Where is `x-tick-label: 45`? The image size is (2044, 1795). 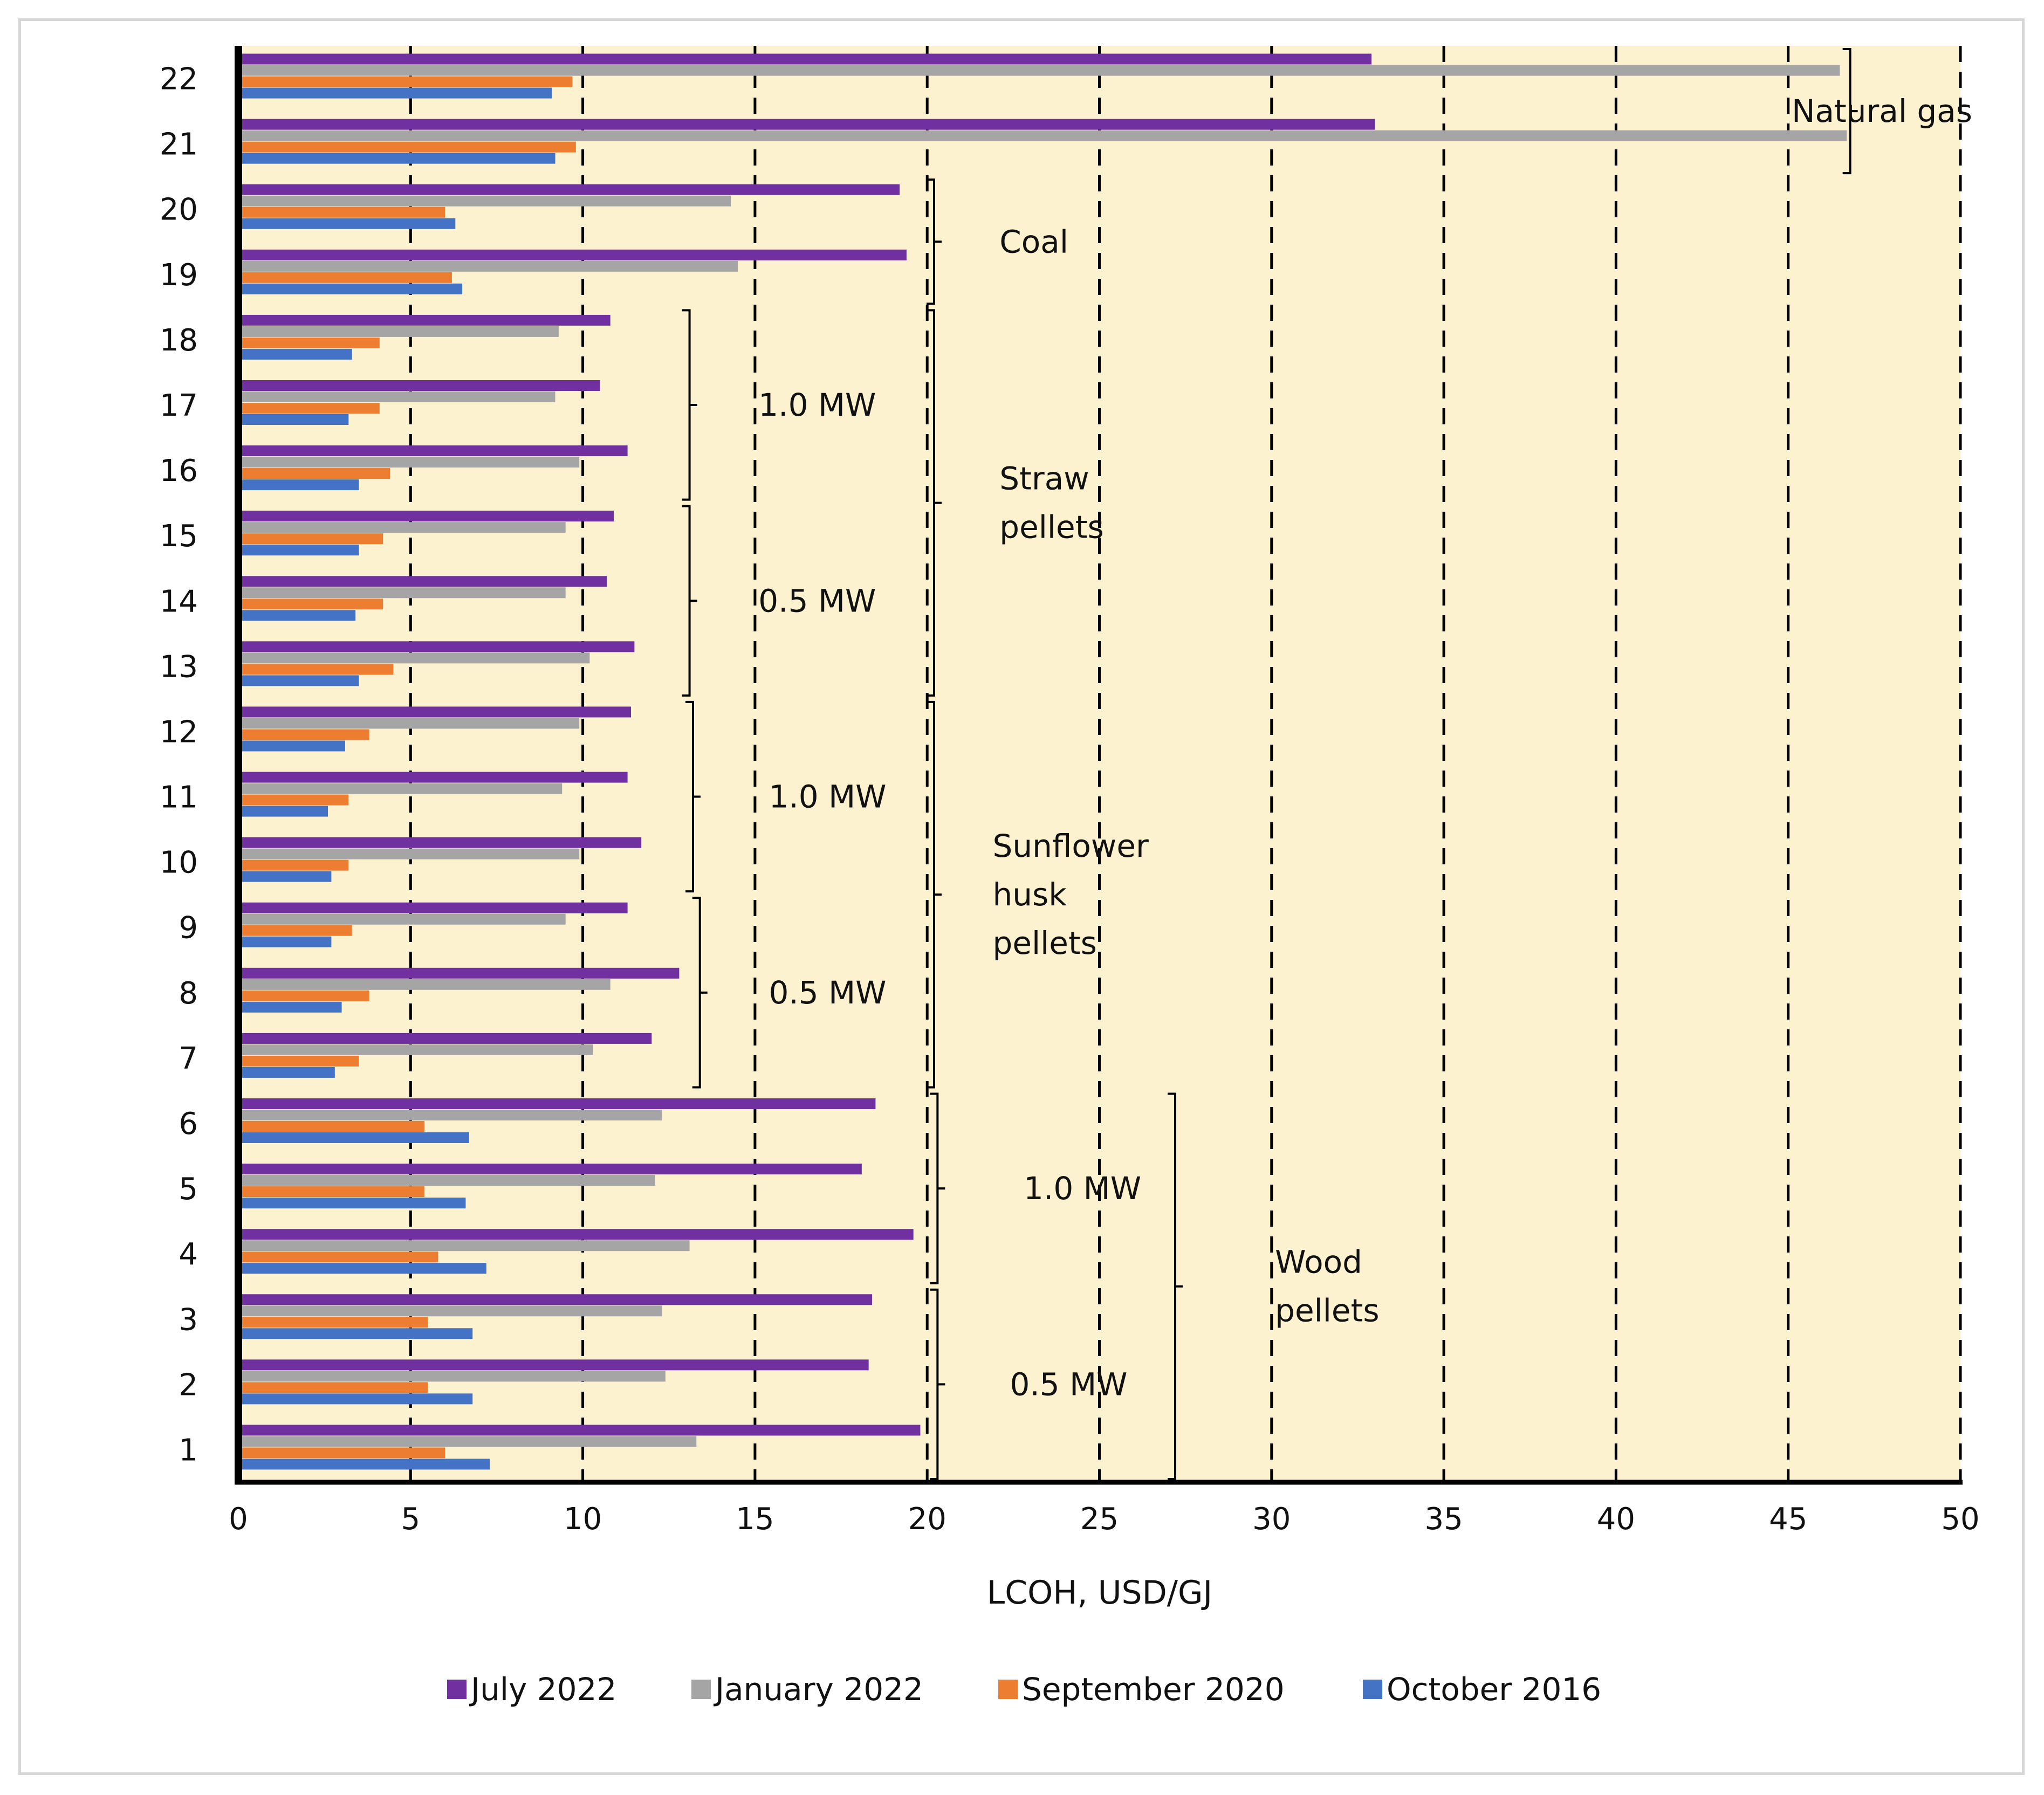
x-tick-label: 45 is located at coordinates (1788, 1519).